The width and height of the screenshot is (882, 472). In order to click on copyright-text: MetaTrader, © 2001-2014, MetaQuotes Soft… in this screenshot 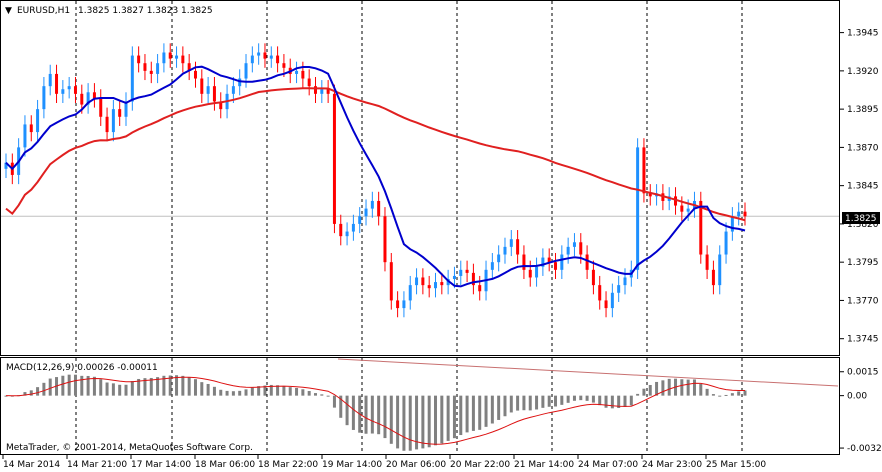, I will do `click(129, 448)`.